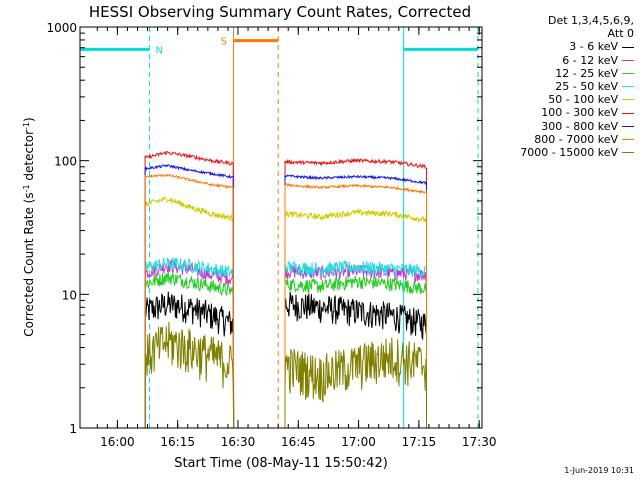 This screenshot has width=640, height=480. I want to click on legend-label: 25 - 50 keV, so click(586, 87).